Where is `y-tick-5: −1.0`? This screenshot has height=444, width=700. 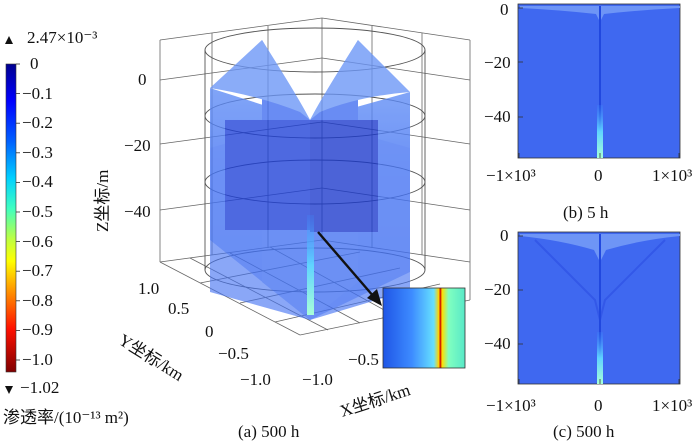
y-tick-5: −1.0 is located at coordinates (255, 379).